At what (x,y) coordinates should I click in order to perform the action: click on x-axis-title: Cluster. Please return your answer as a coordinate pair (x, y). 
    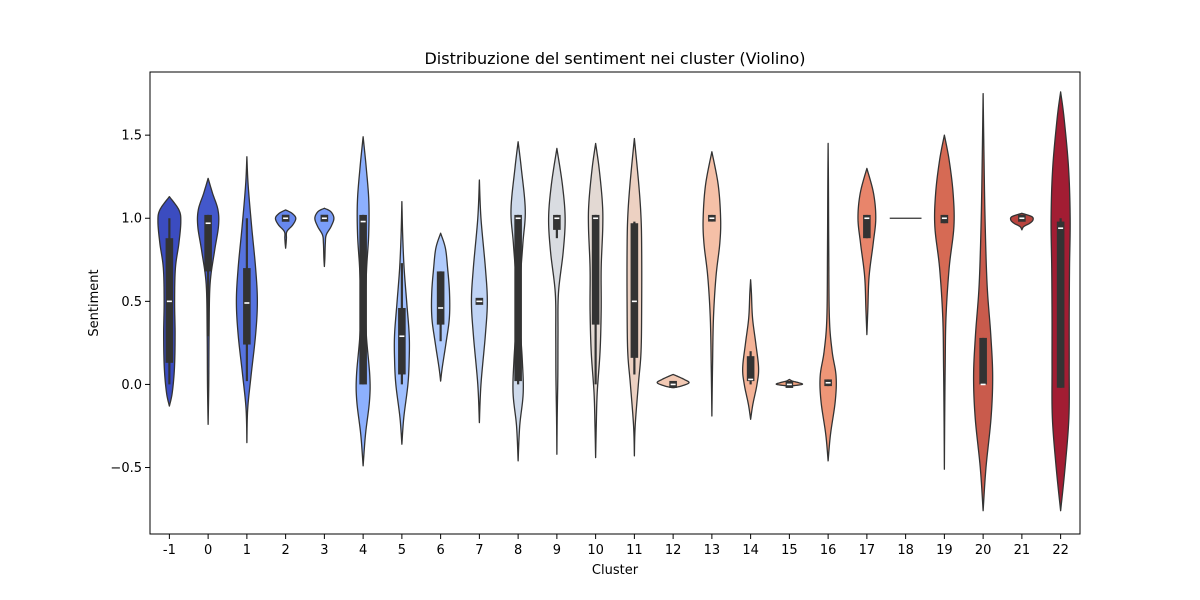
    Looking at the image, I should click on (615, 570).